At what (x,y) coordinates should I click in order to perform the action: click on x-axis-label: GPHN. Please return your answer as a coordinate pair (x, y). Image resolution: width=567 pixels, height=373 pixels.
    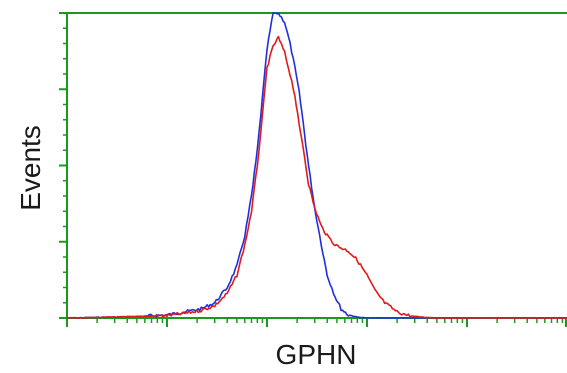
    Looking at the image, I should click on (316, 354).